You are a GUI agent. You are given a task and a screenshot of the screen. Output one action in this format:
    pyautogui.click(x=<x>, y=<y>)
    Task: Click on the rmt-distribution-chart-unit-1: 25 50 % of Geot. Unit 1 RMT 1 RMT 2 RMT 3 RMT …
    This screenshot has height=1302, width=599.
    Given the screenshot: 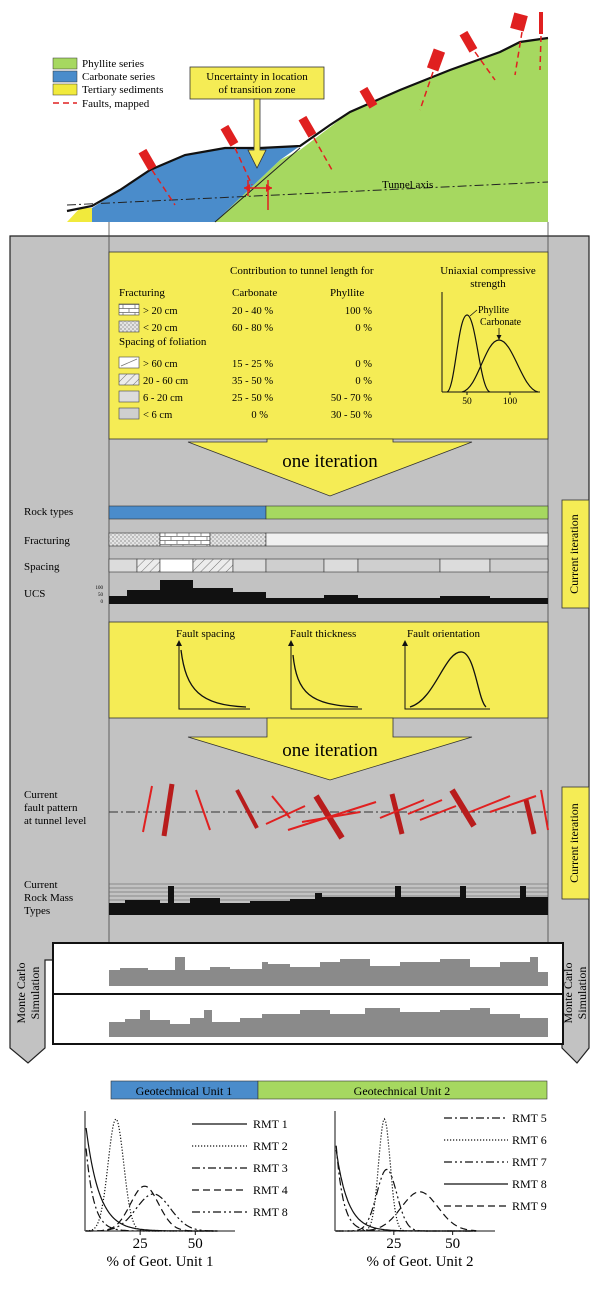 What is the action you would take?
    pyautogui.click(x=186, y=1190)
    